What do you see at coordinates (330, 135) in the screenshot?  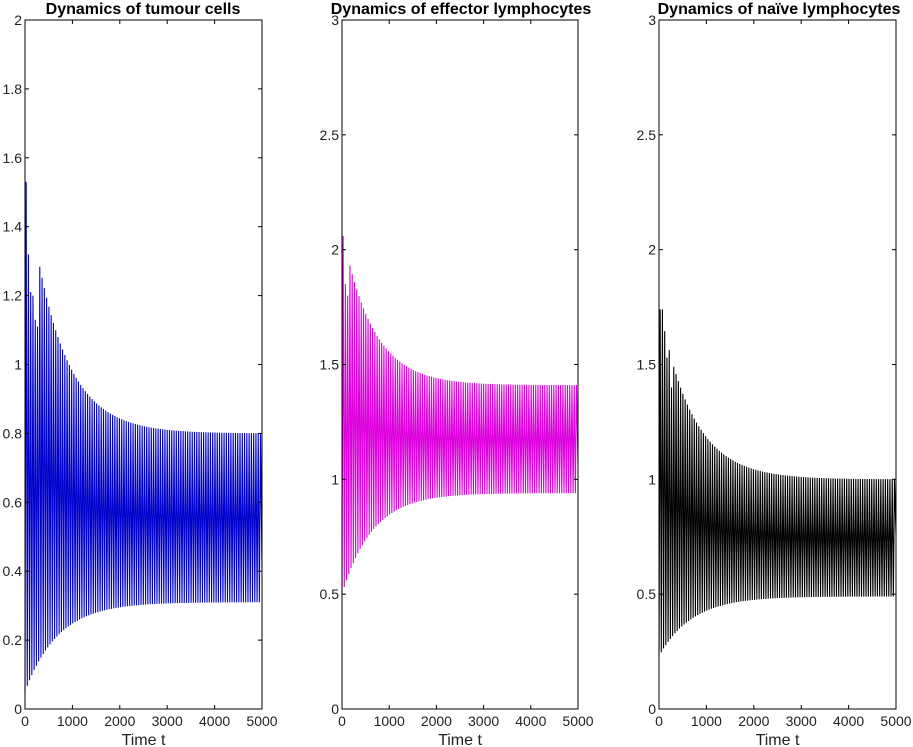 I see `effector-lymphocytes-y-tick-label: 2.5` at bounding box center [330, 135].